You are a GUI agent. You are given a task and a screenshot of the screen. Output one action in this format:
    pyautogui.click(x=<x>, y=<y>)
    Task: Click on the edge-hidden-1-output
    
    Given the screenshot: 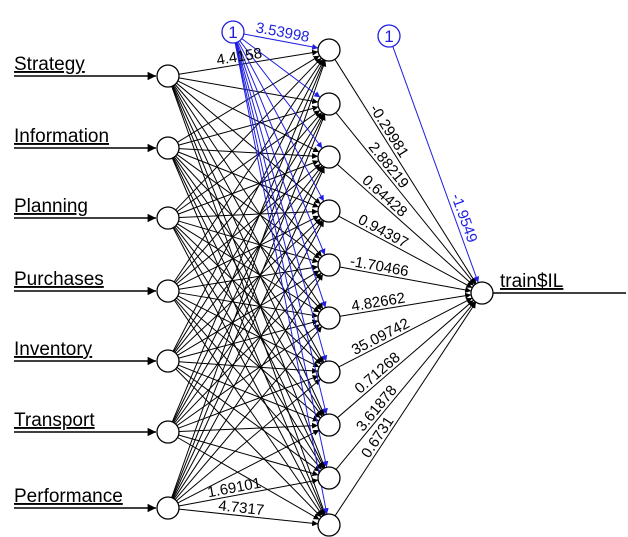 What is the action you would take?
    pyautogui.click(x=405, y=171)
    